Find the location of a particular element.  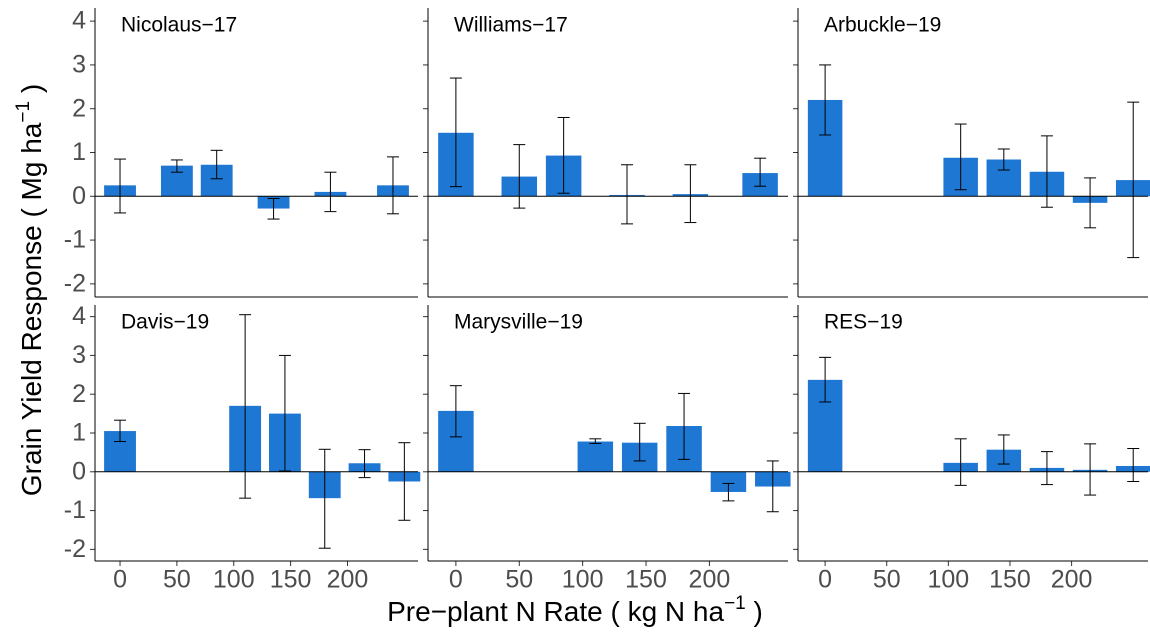

panel-title: Marysville−19 is located at coordinates (518, 322).